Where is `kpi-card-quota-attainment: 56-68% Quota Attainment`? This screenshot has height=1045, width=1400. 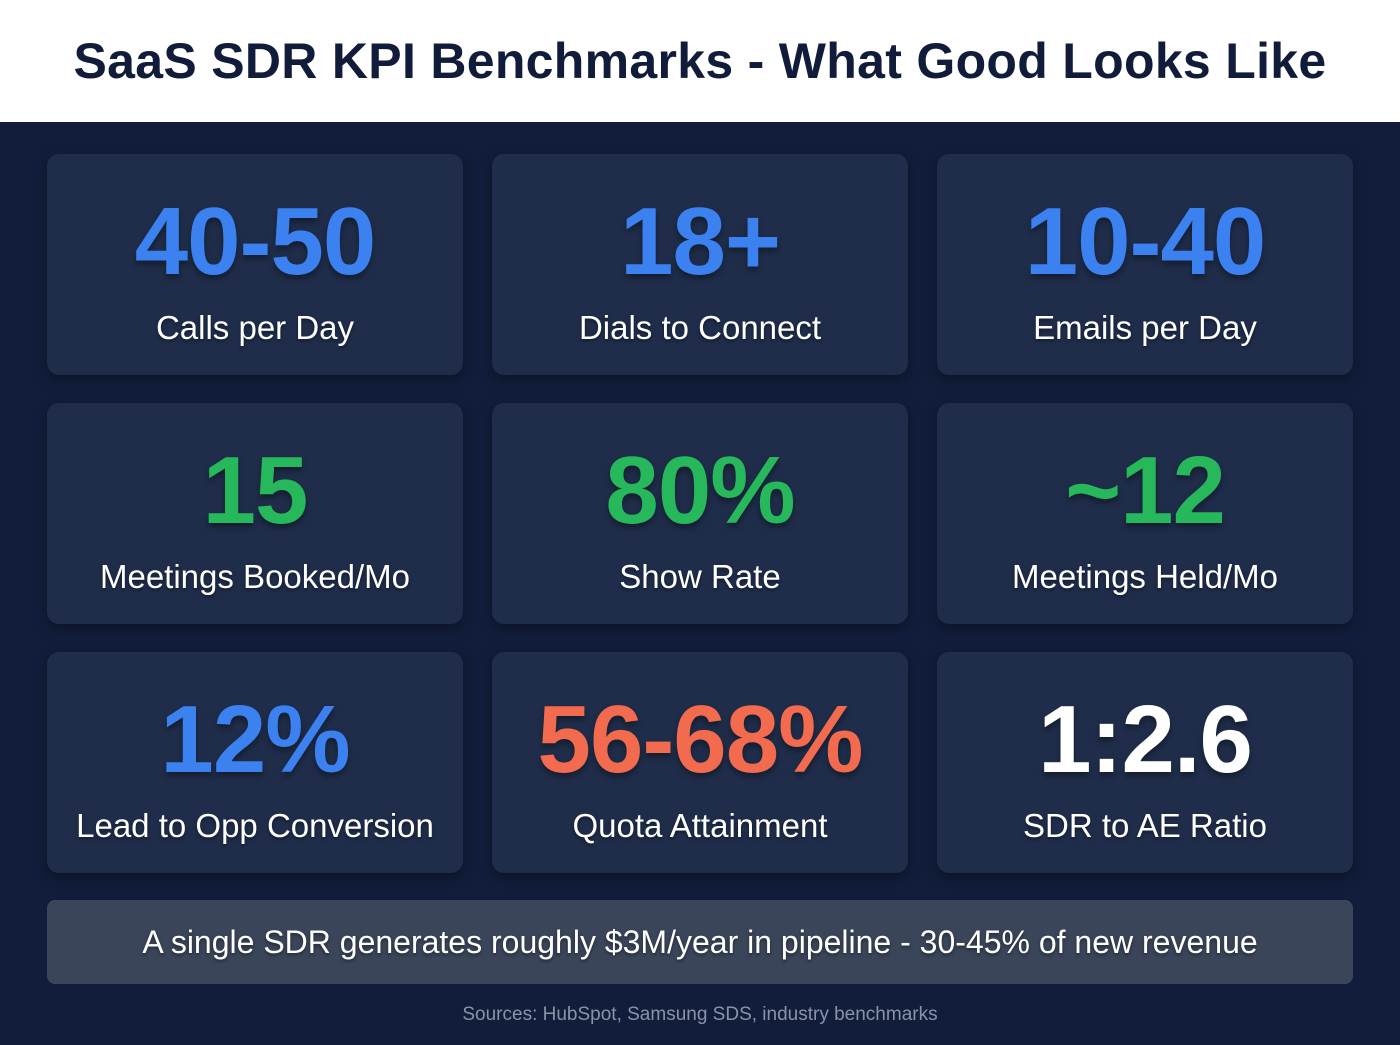 kpi-card-quota-attainment: 56-68% Quota Attainment is located at coordinates (700, 762).